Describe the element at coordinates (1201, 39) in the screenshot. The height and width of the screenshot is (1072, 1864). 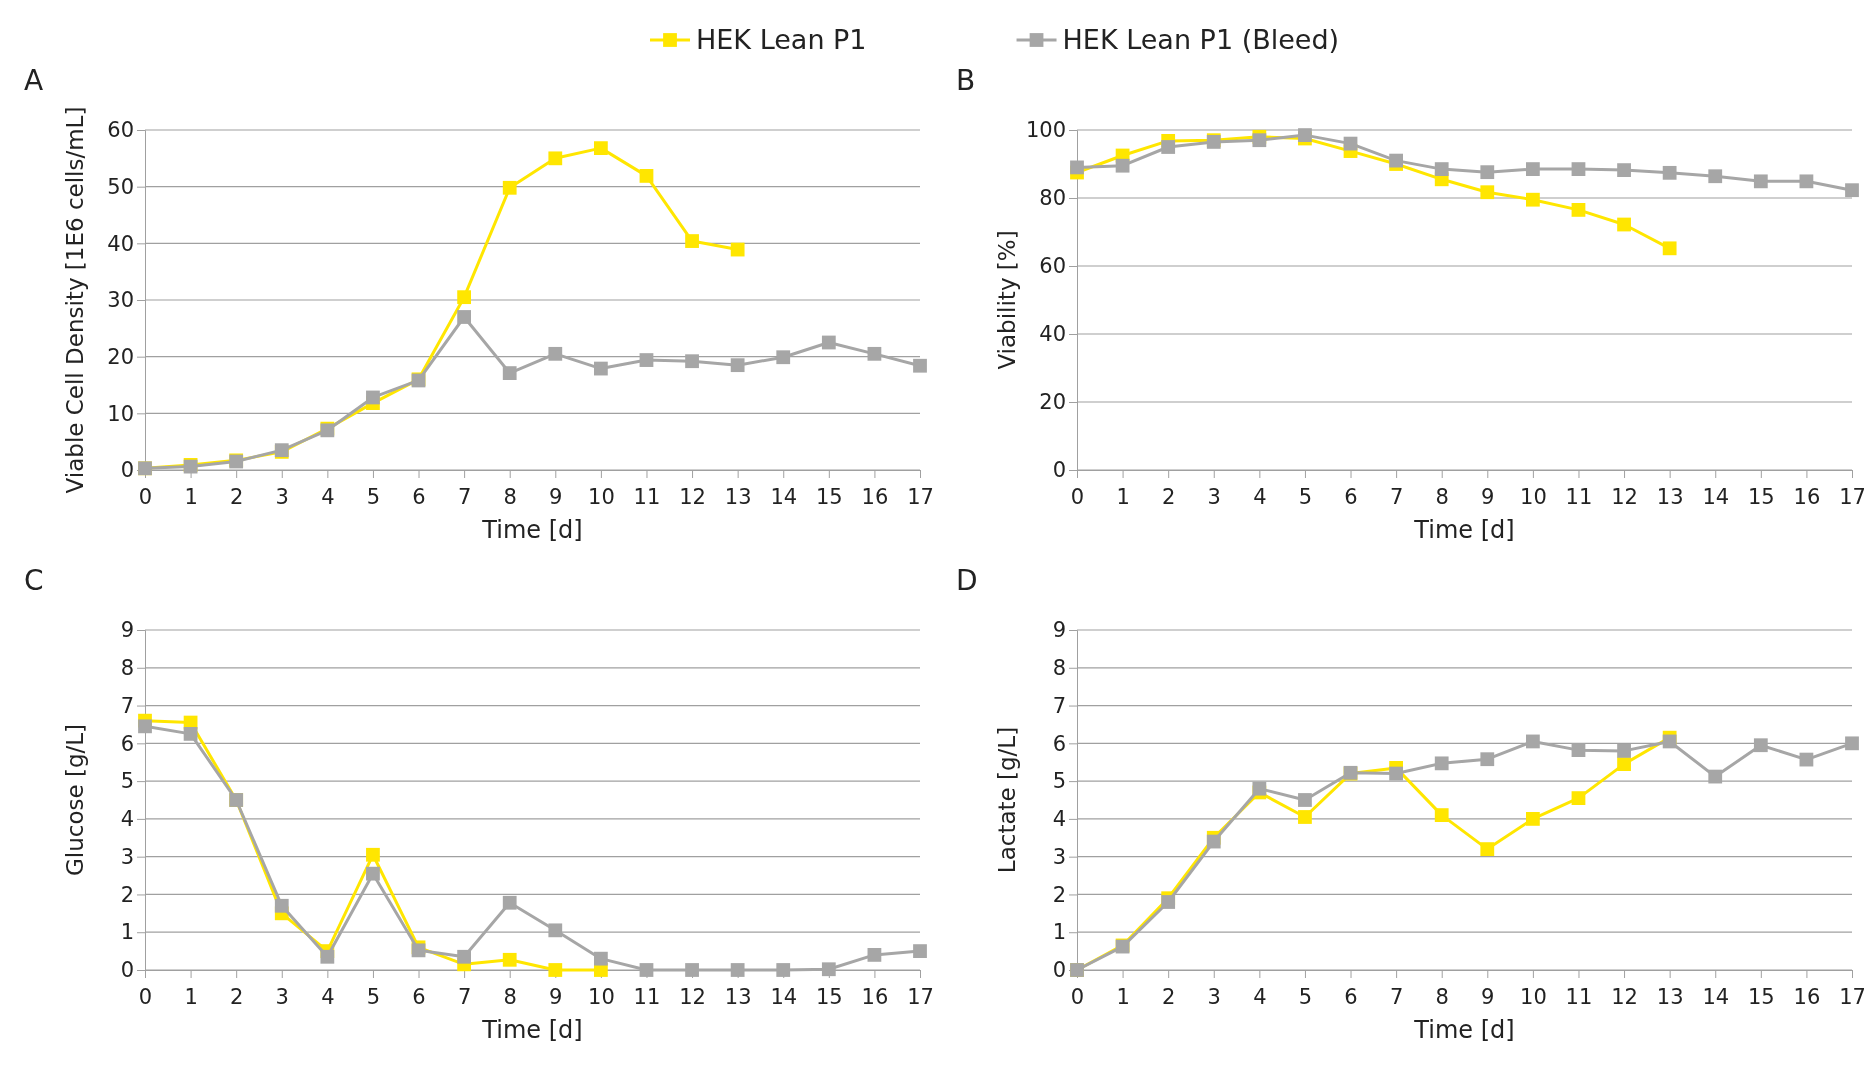
I see `legend-label: HEK Lean P1 (Bleed)` at that location.